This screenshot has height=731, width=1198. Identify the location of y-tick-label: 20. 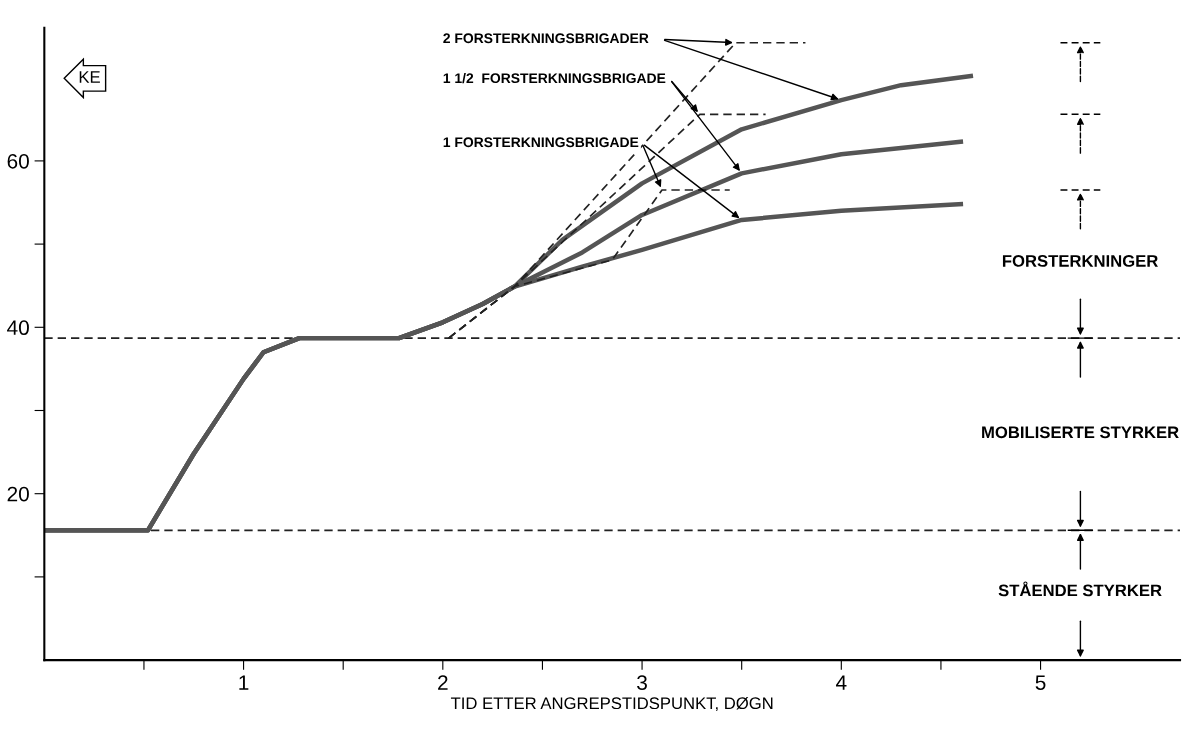
(18, 494).